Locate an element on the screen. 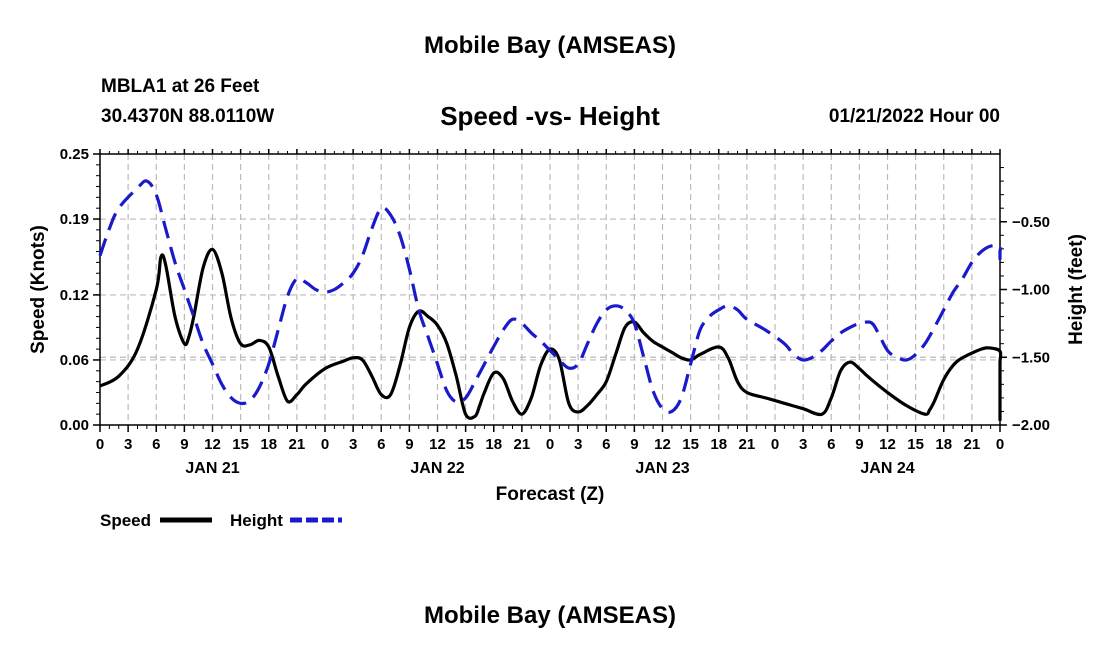  y-tick-label: 0.25 is located at coordinates (74, 154).